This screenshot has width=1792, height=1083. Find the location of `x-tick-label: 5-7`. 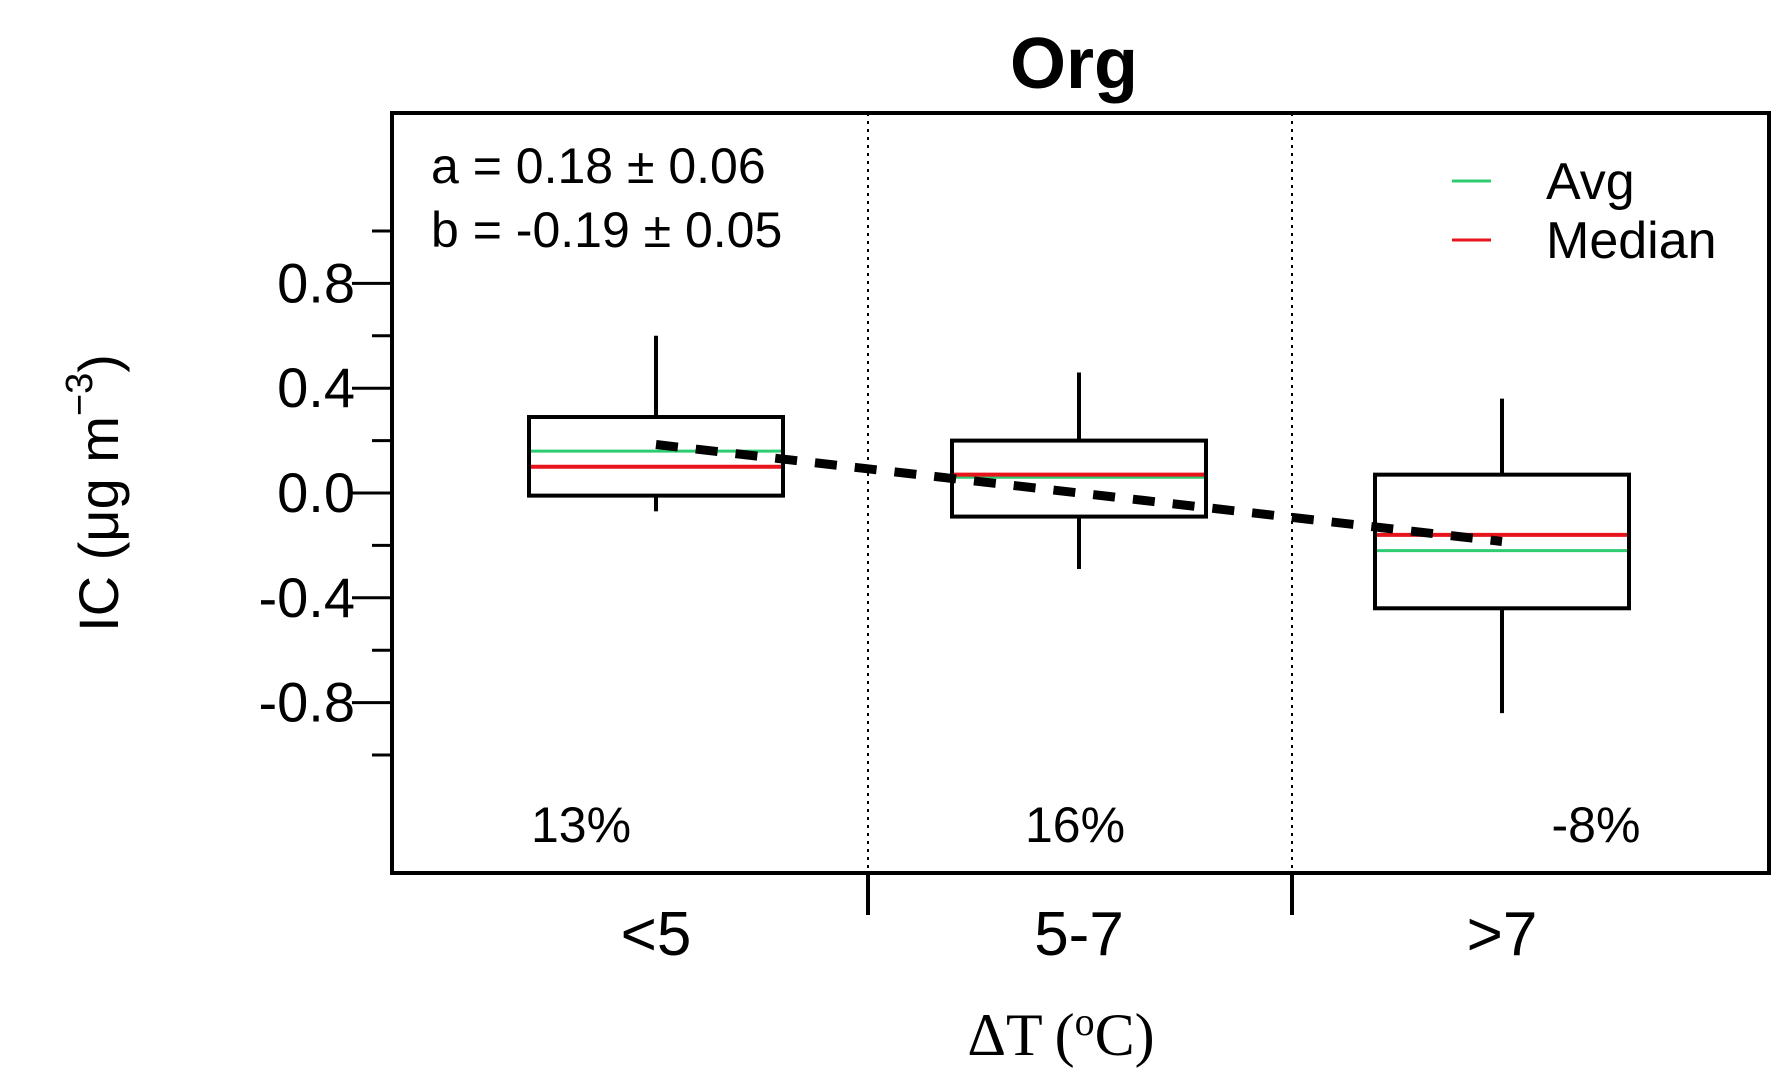

x-tick-label: 5-7 is located at coordinates (1079, 934).